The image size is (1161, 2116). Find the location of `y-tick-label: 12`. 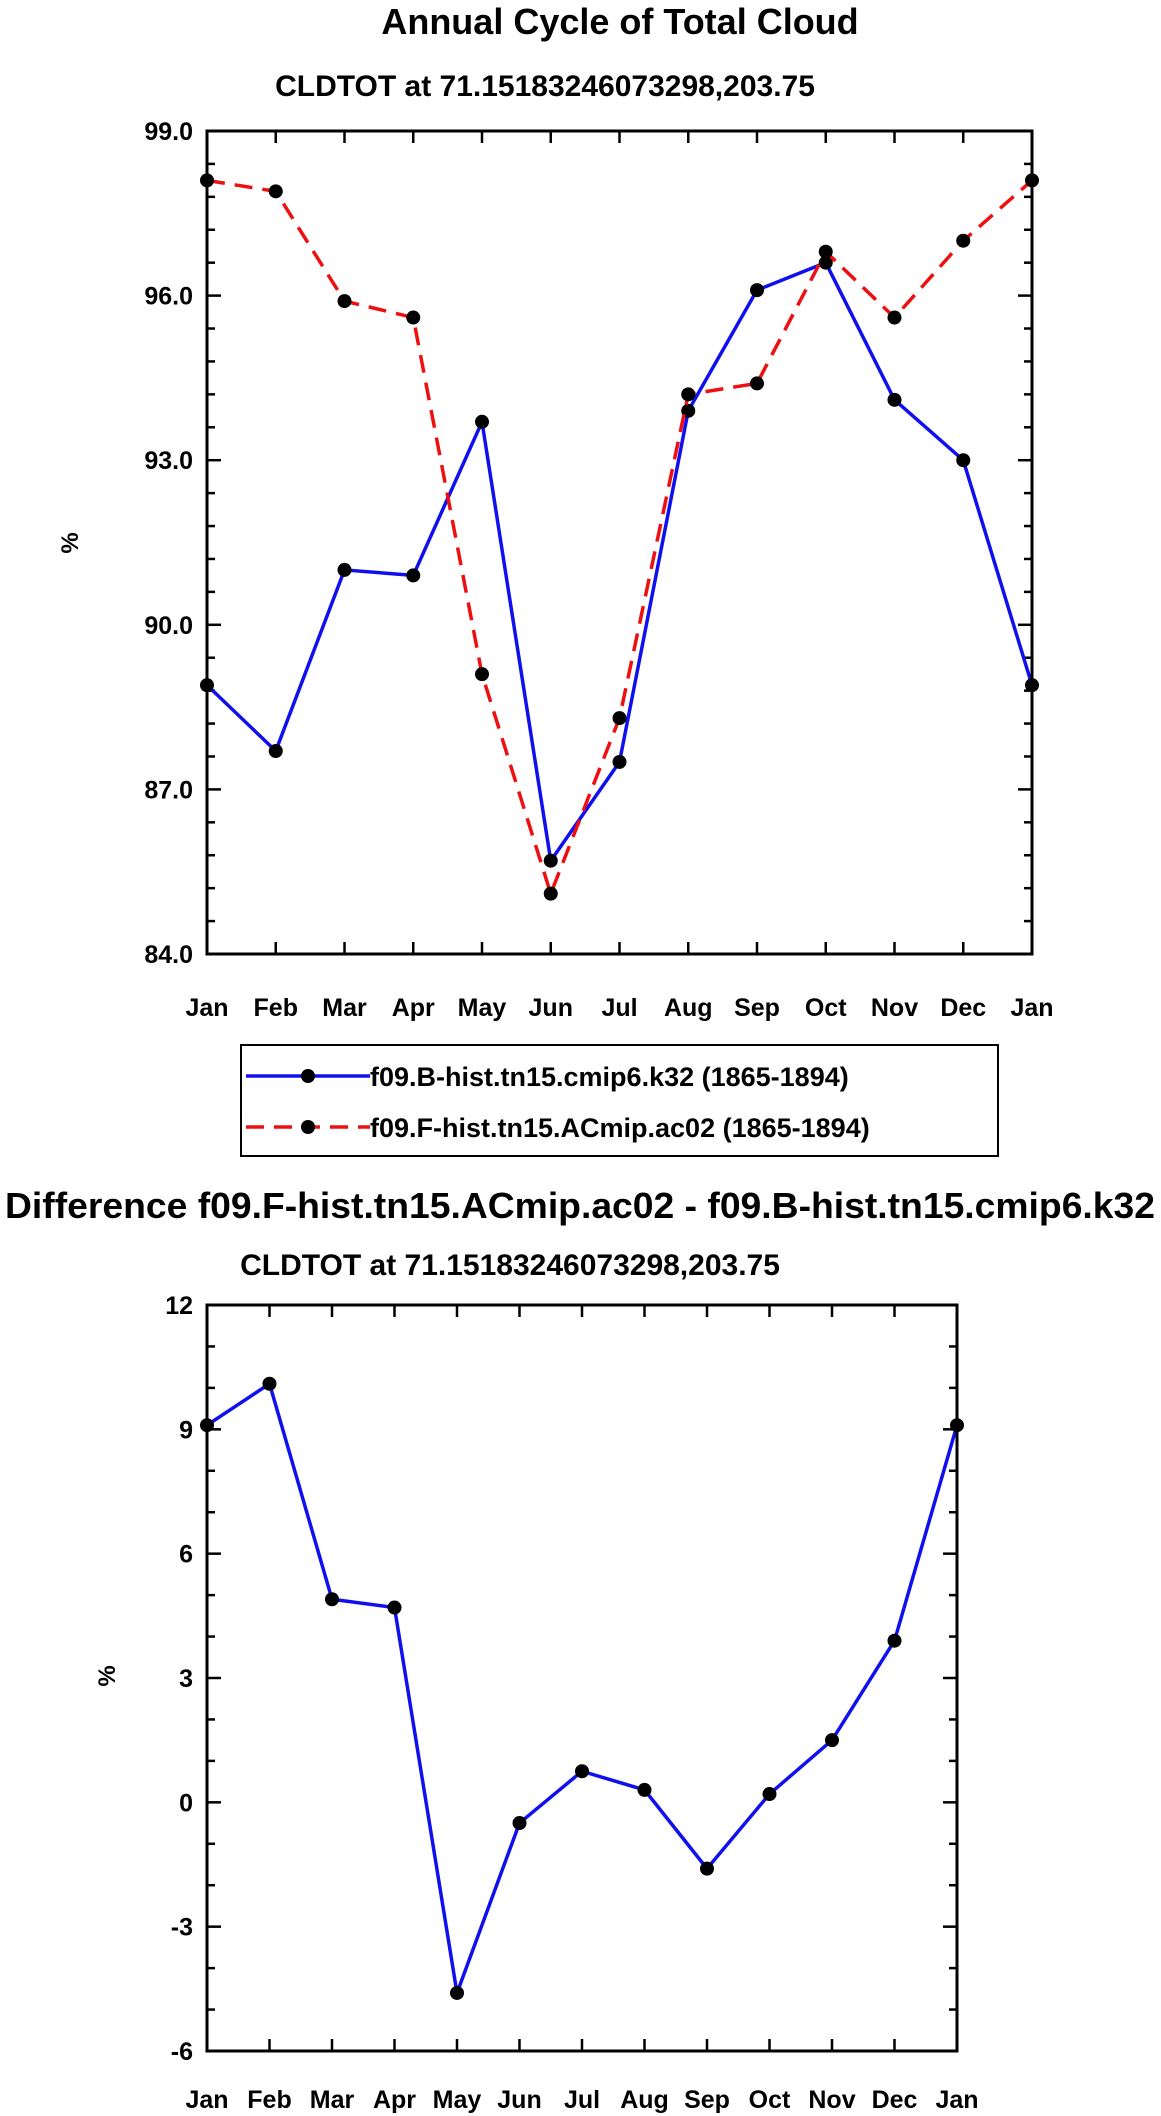

y-tick-label: 12 is located at coordinates (179, 1306).